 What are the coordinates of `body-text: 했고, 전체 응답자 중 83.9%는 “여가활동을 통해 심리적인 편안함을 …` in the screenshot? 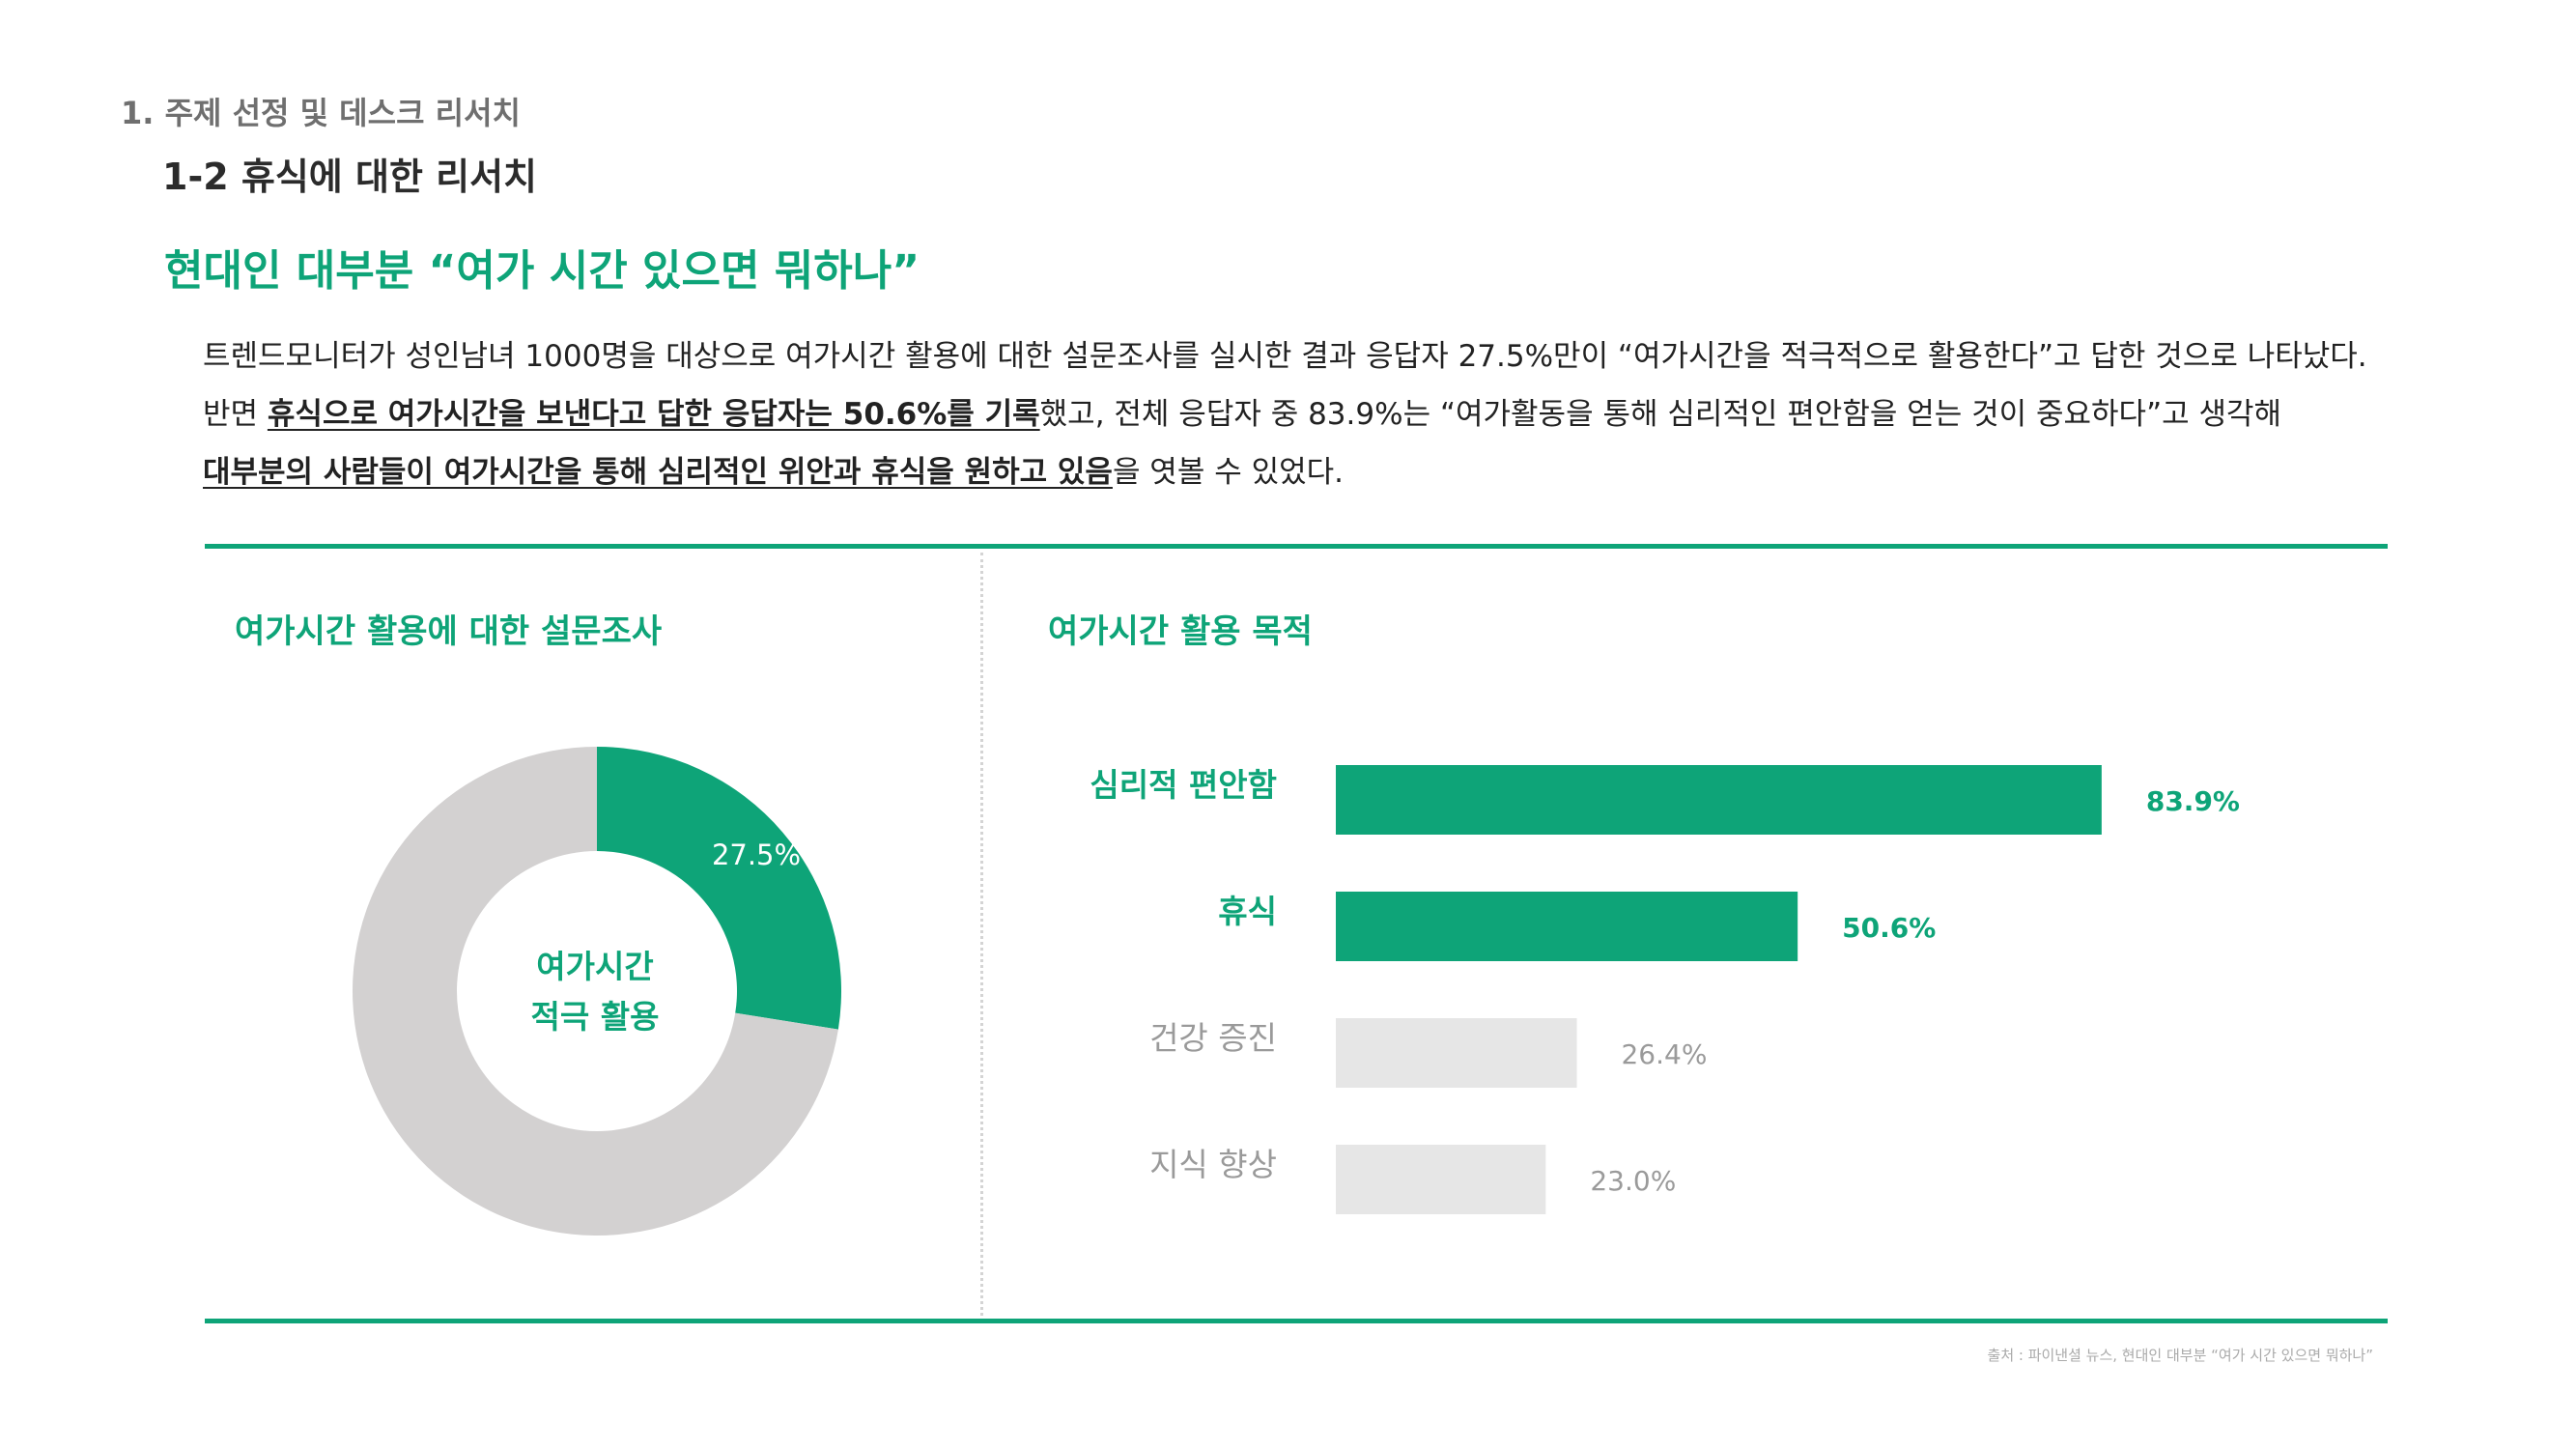 It's located at (1660, 414).